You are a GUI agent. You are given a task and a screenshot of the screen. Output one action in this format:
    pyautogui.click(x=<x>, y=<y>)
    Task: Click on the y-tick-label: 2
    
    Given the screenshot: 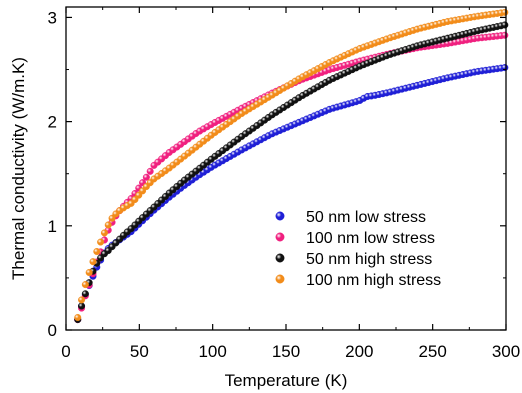 What is the action you would take?
    pyautogui.click(x=52, y=122)
    